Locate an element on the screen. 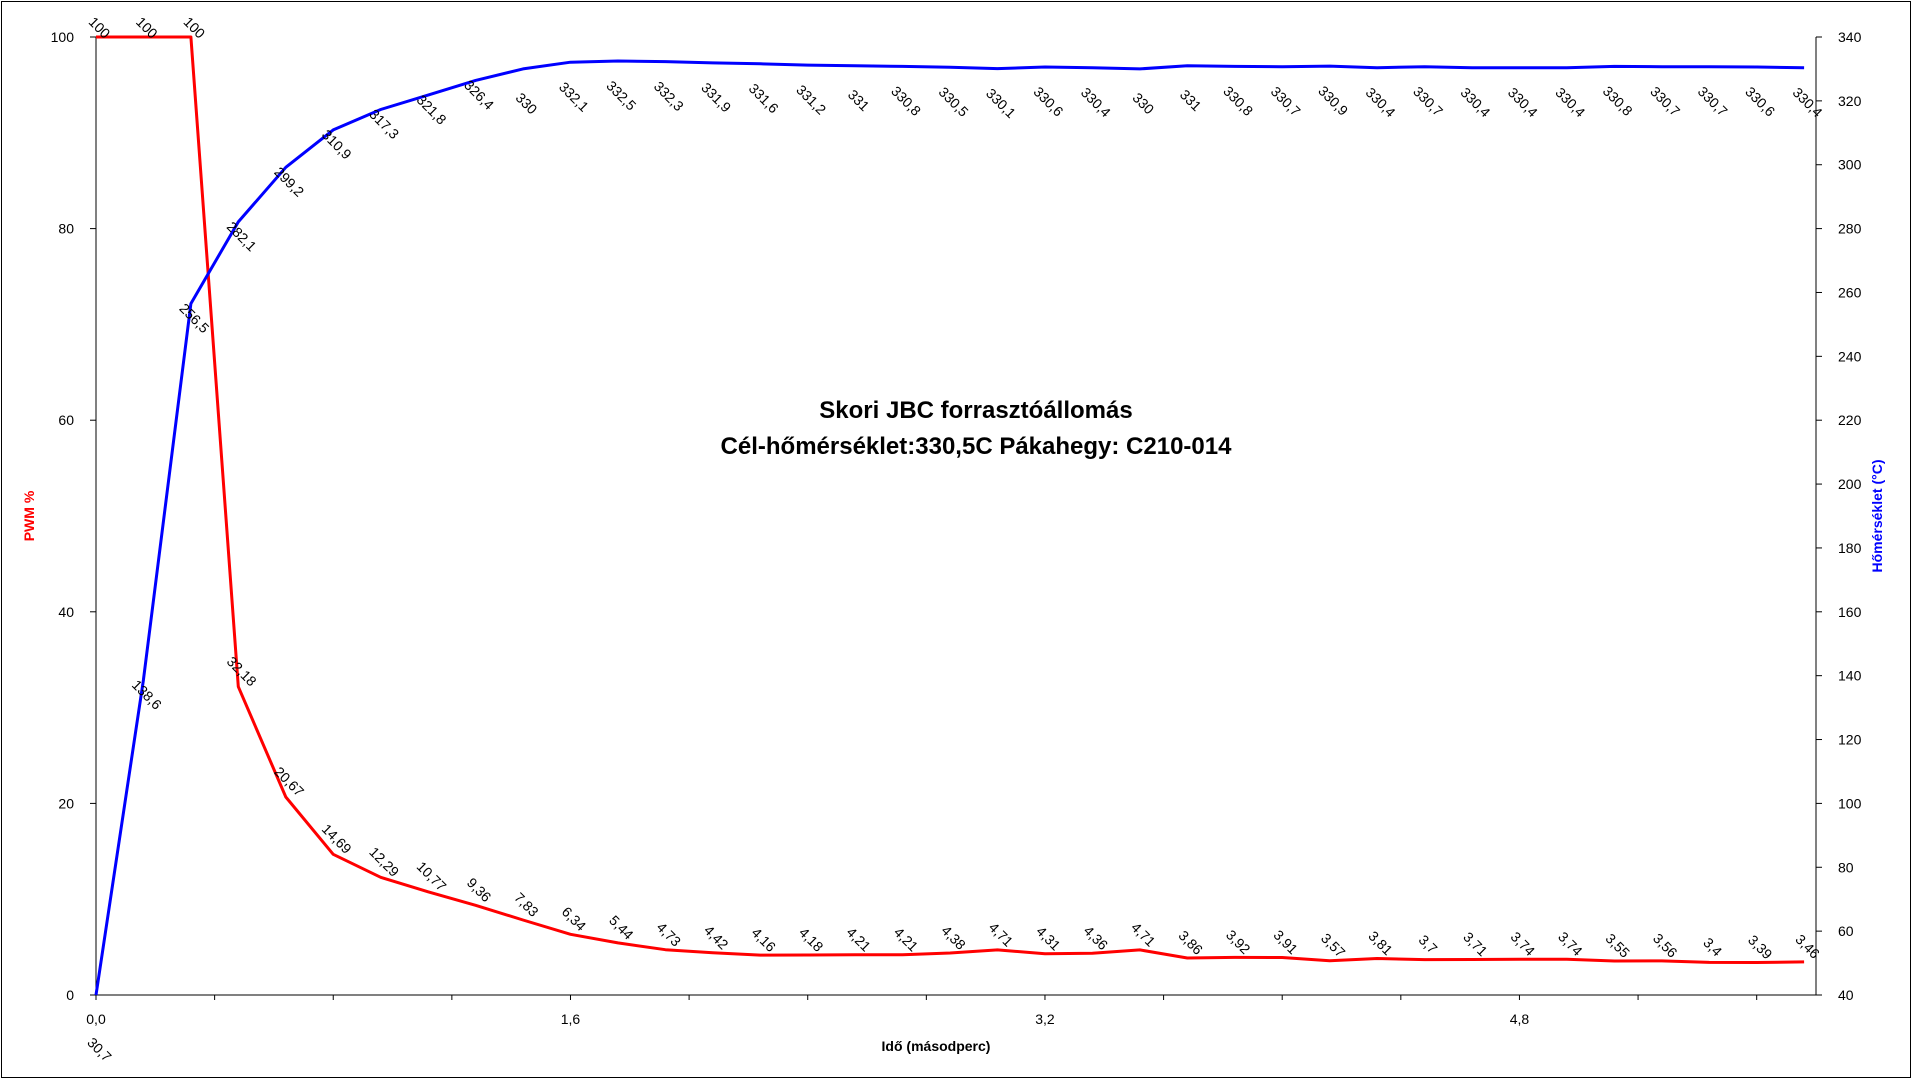 The height and width of the screenshot is (1081, 1914). temperature-data-label: 256,5 is located at coordinates (194, 318).